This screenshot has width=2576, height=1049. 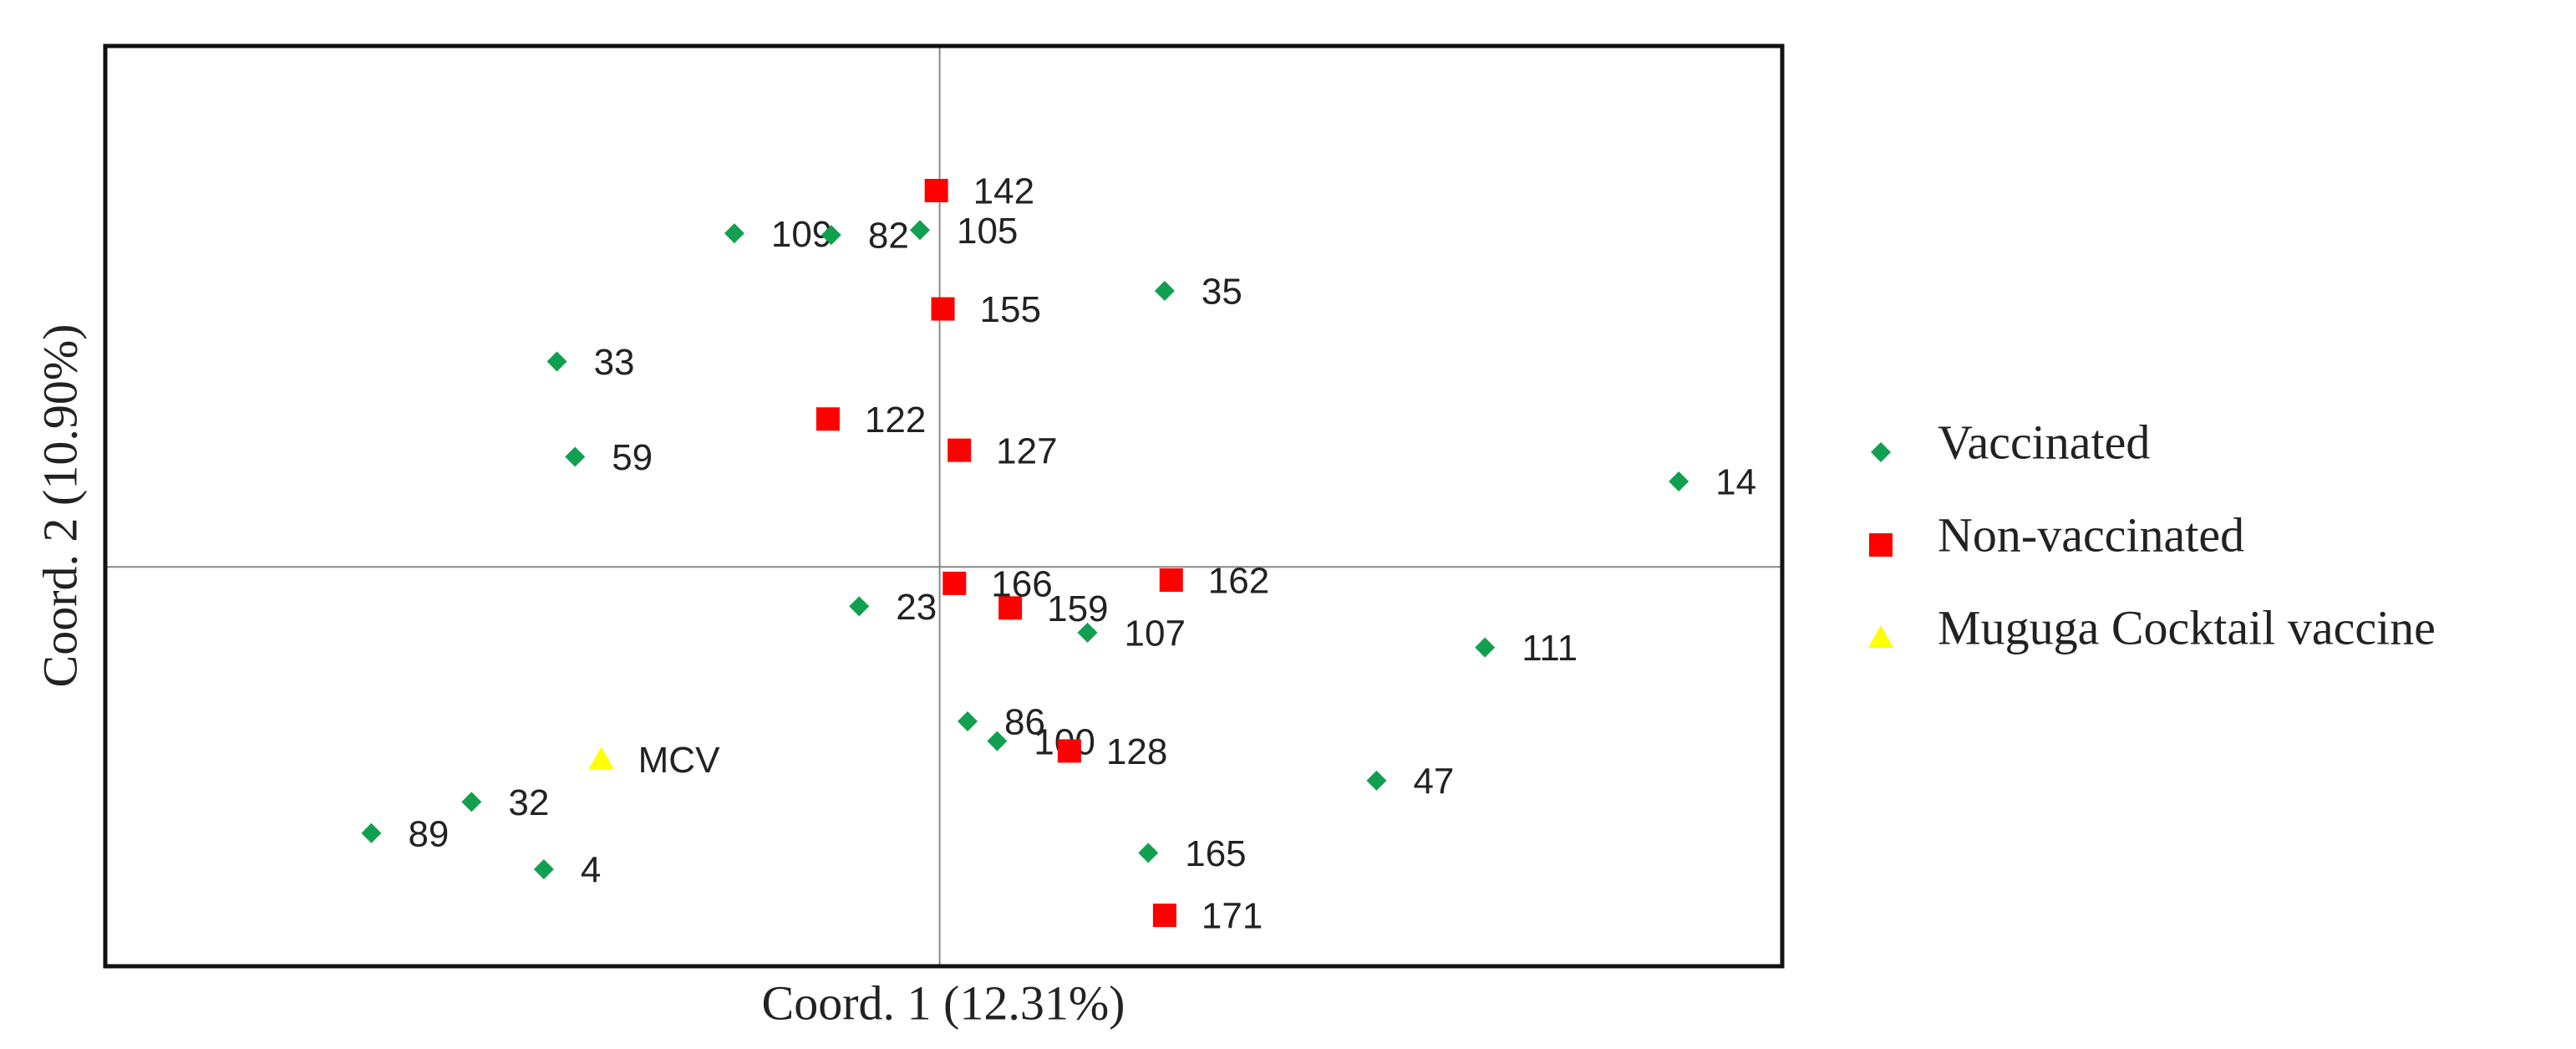 I want to click on point-label: 47, so click(x=1433, y=781).